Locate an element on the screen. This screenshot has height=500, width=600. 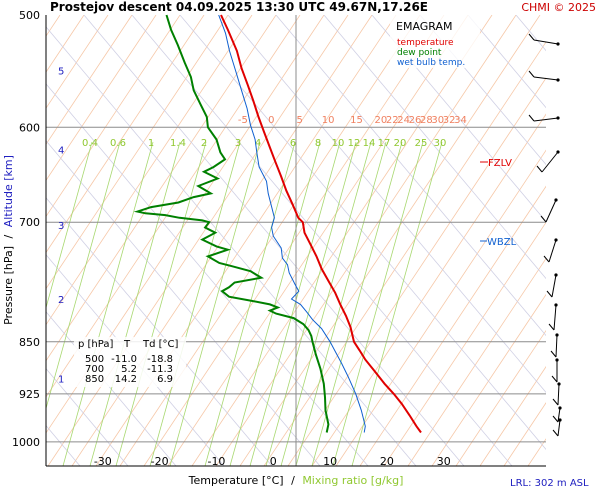
table-row-p: 850 is located at coordinates (94, 379).